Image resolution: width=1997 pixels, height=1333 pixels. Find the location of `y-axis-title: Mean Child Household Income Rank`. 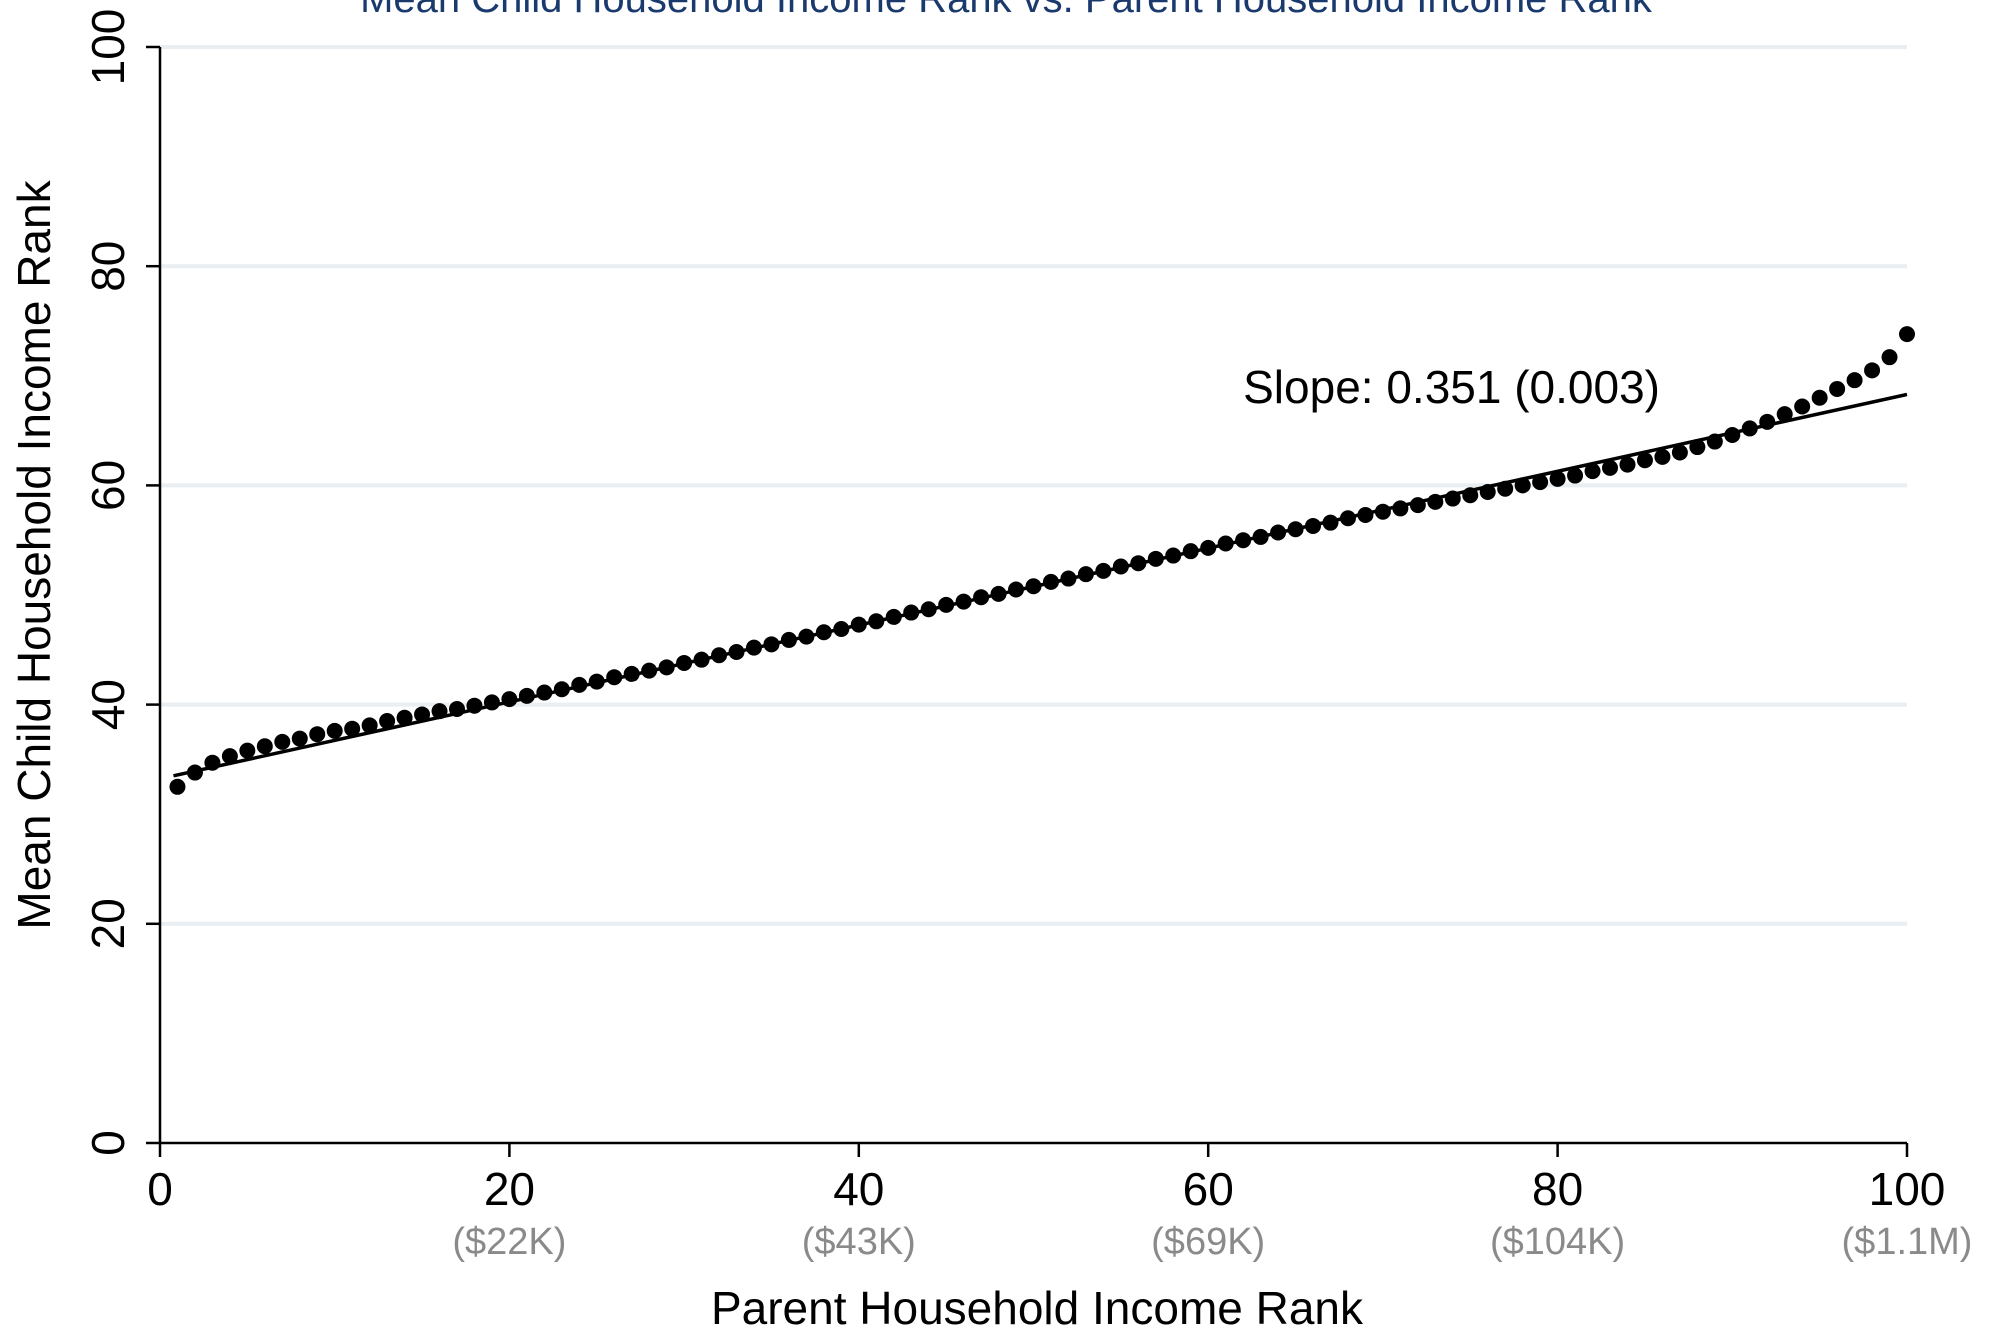

y-axis-title: Mean Child Household Income Rank is located at coordinates (34, 554).